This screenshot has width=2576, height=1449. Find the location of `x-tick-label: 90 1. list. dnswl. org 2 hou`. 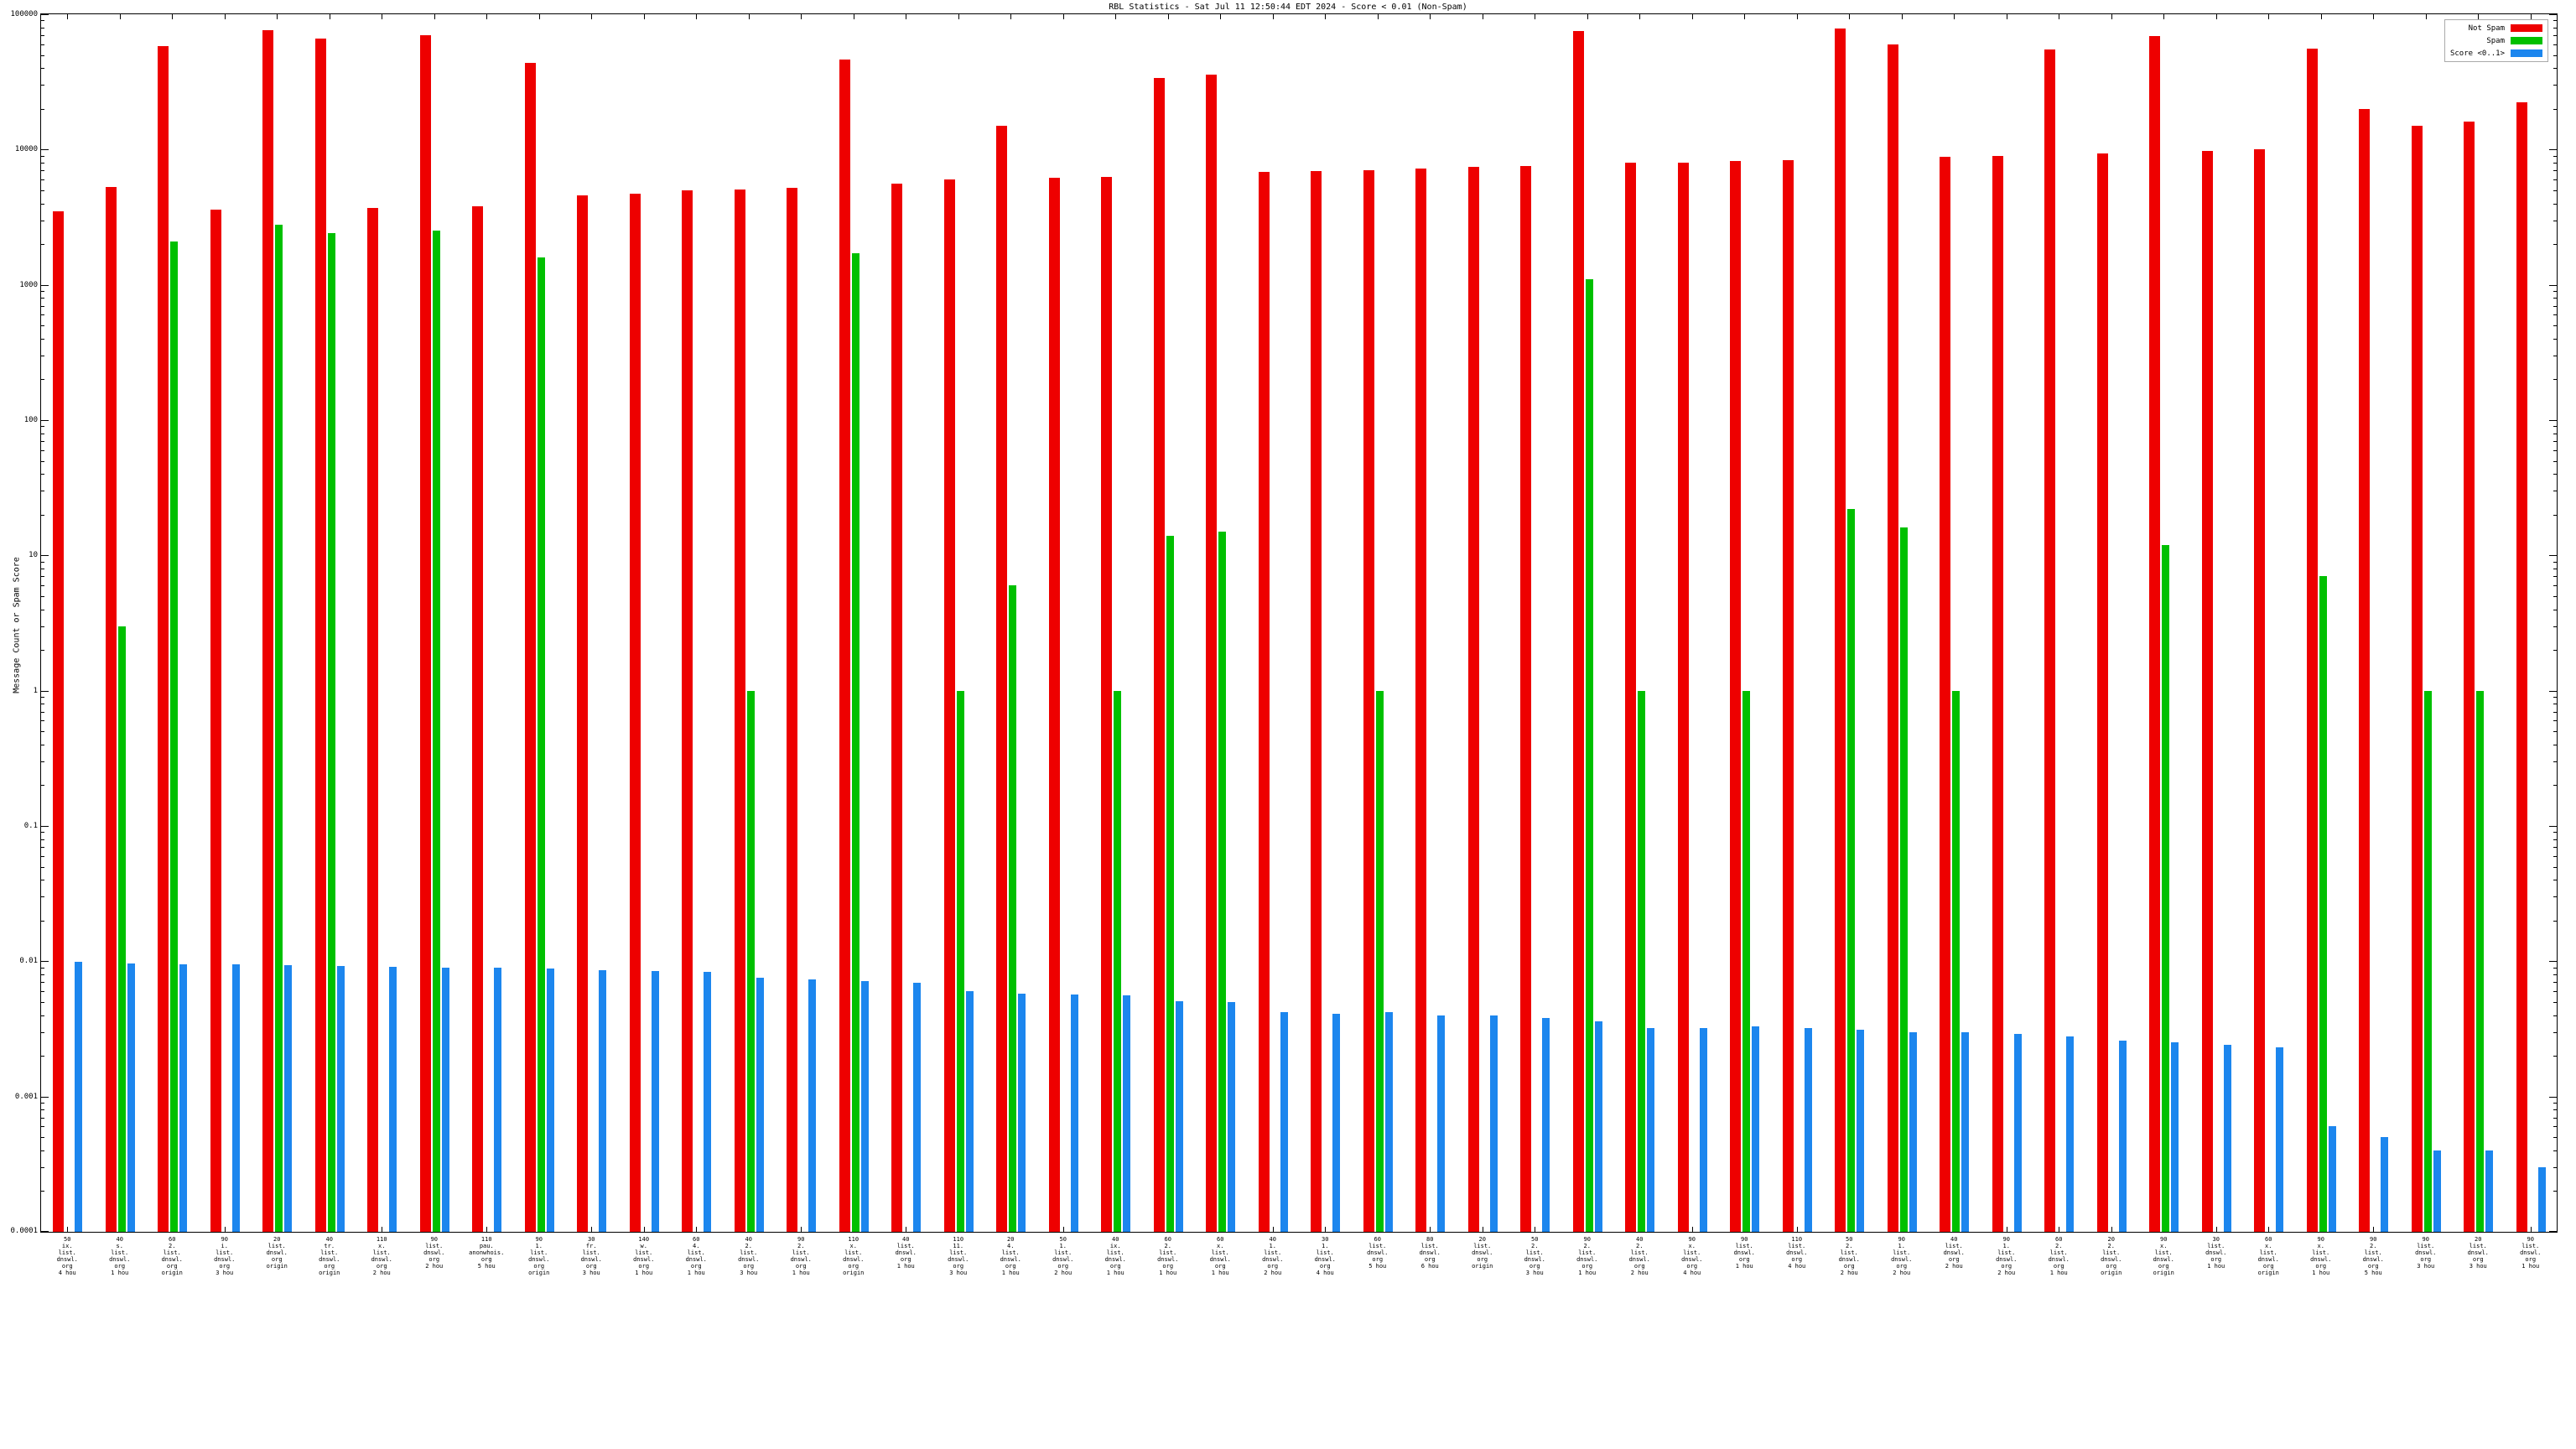

x-tick-label: 90 1. list. dnswl. org 2 hou is located at coordinates (1902, 1256).